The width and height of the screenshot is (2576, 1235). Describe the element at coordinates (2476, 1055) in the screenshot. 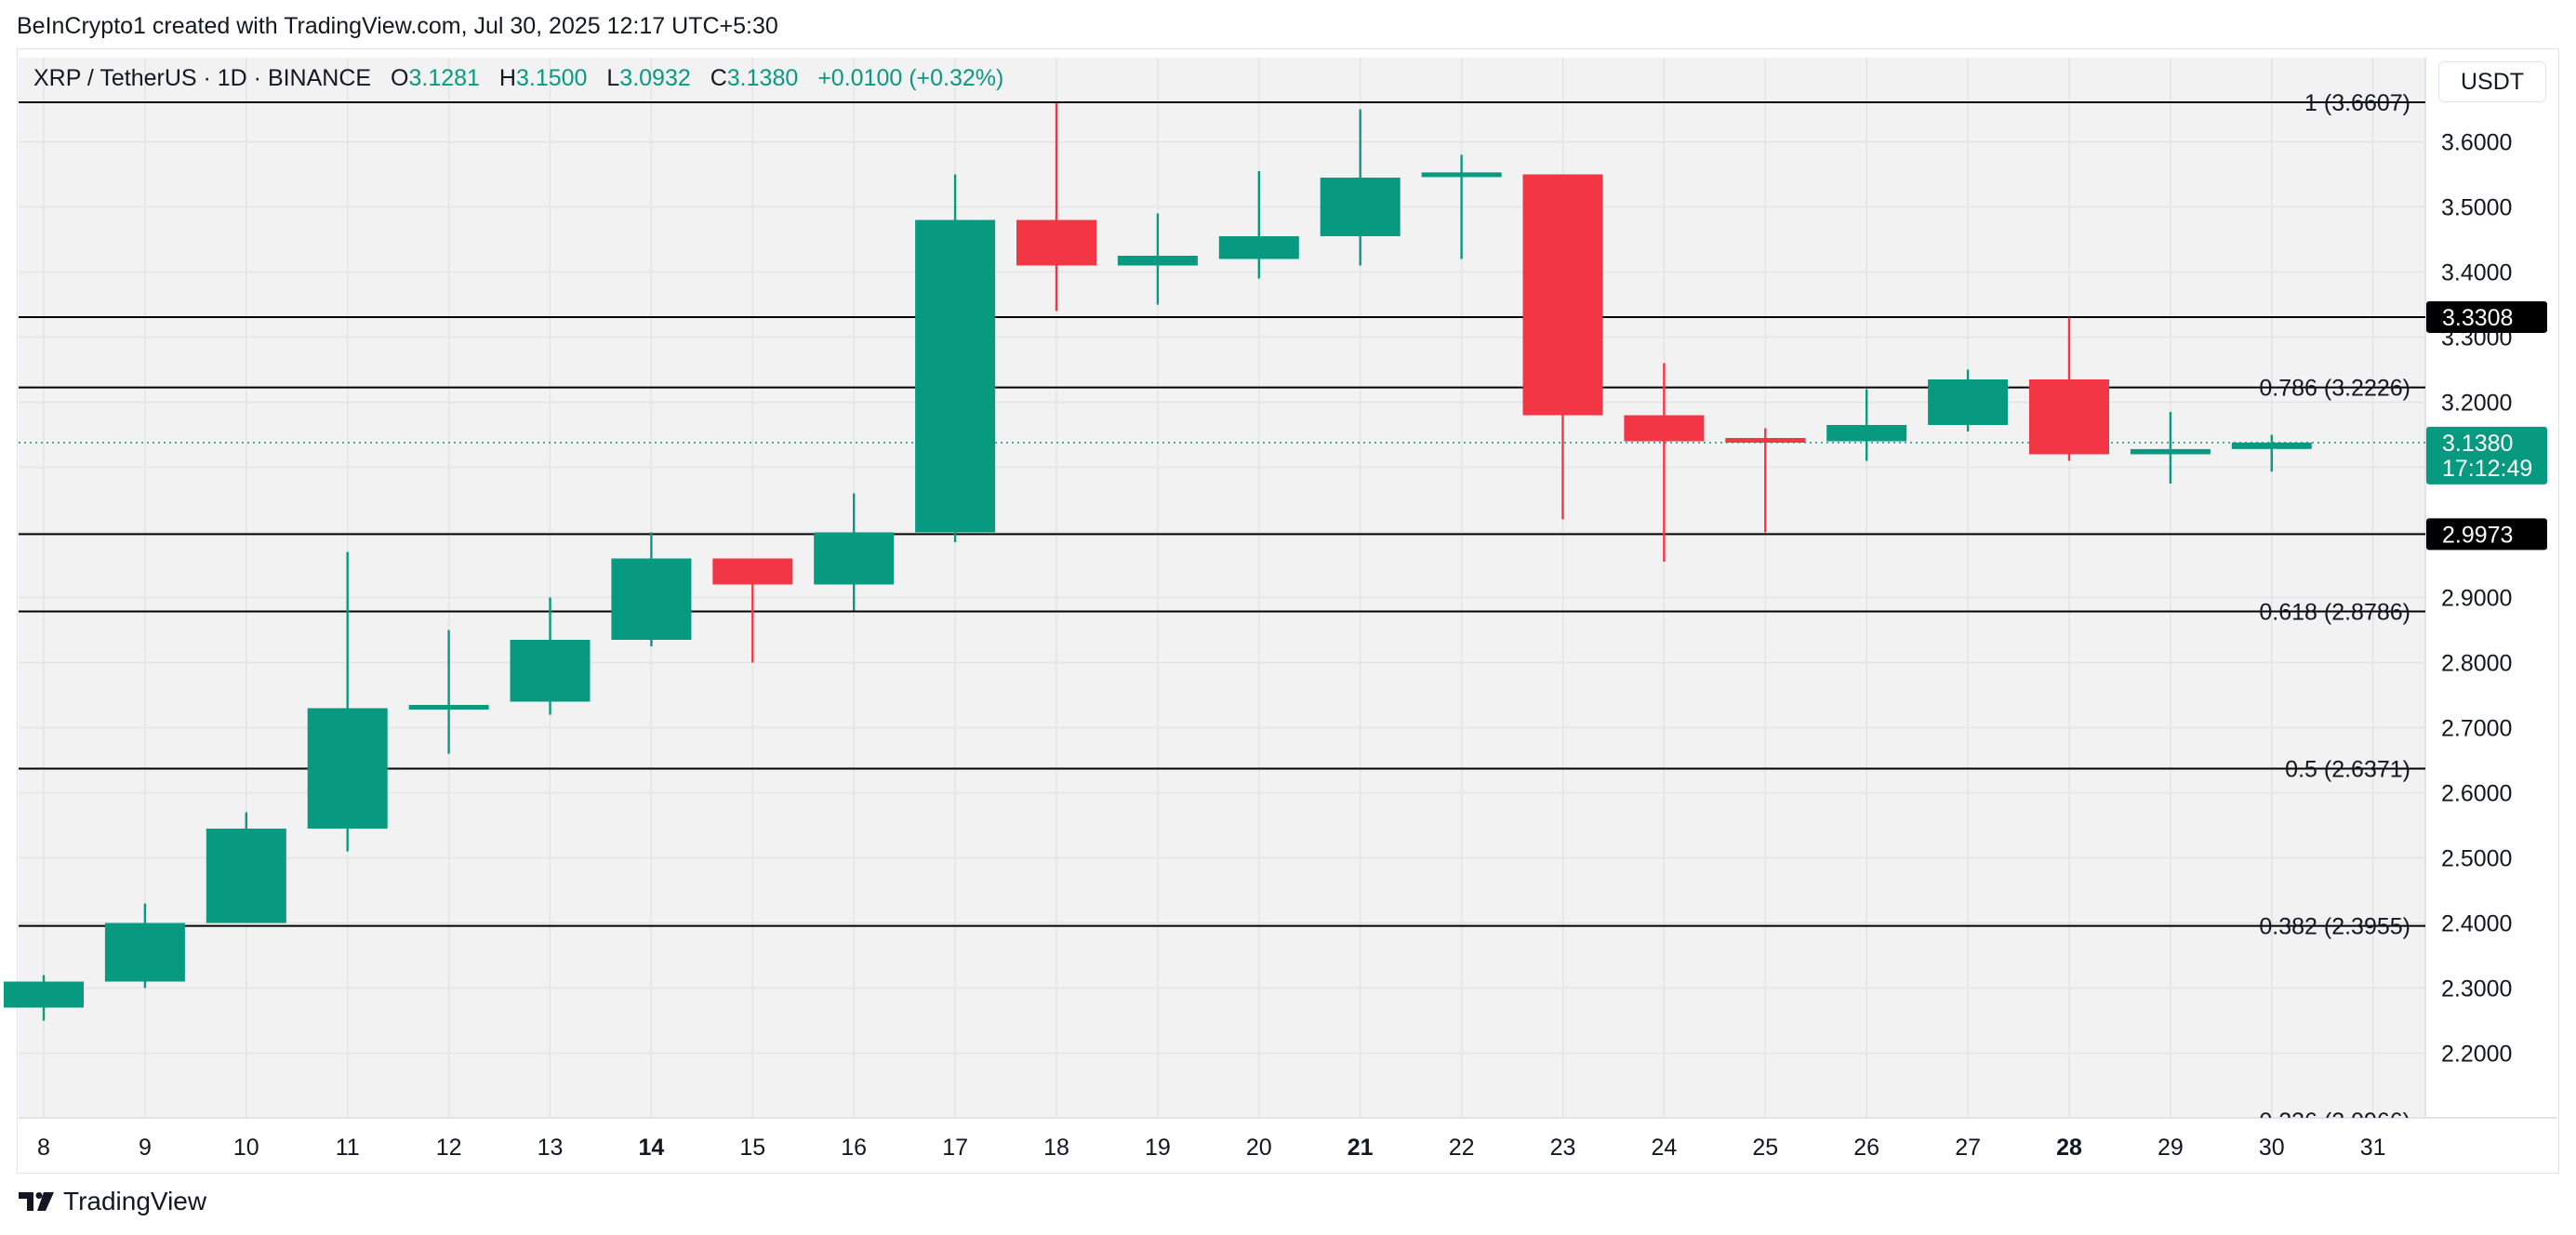

I see `price-tick-label: 2.2000` at that location.